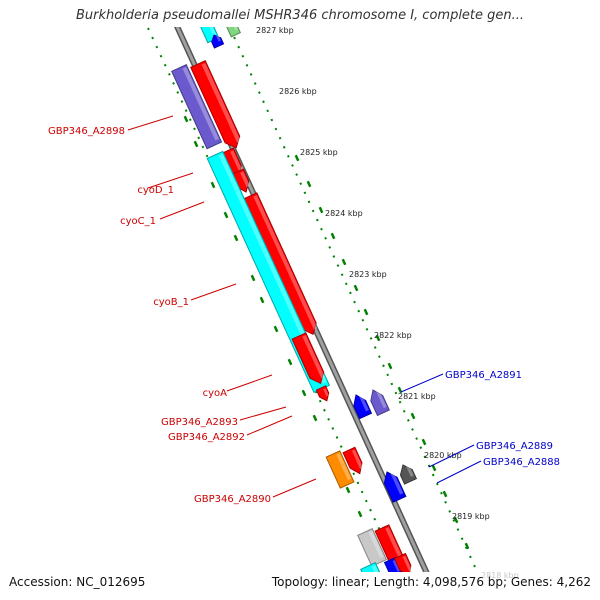  Describe the element at coordinates (86, 131) in the screenshot. I see `gene-label: GBP346_A2898` at that location.